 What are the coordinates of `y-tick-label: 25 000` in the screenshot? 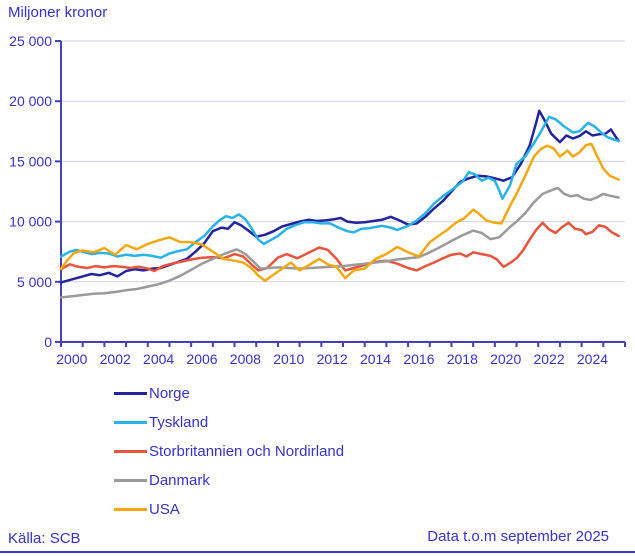 It's located at (30, 41).